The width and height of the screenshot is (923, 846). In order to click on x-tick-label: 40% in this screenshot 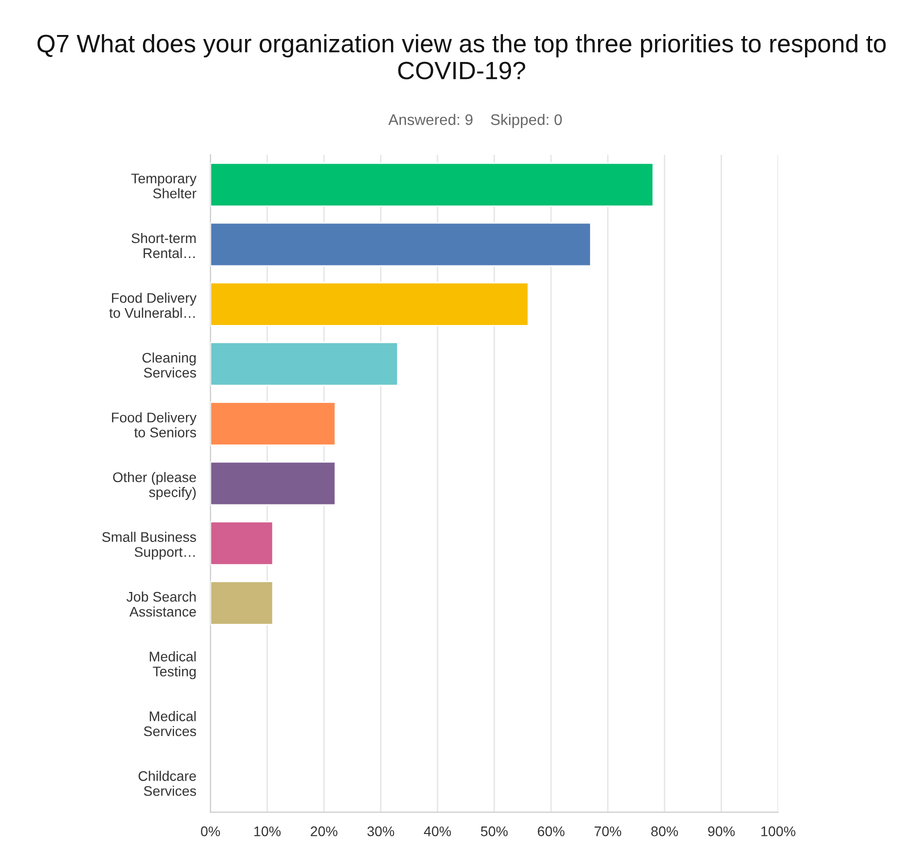, I will do `click(437, 831)`.